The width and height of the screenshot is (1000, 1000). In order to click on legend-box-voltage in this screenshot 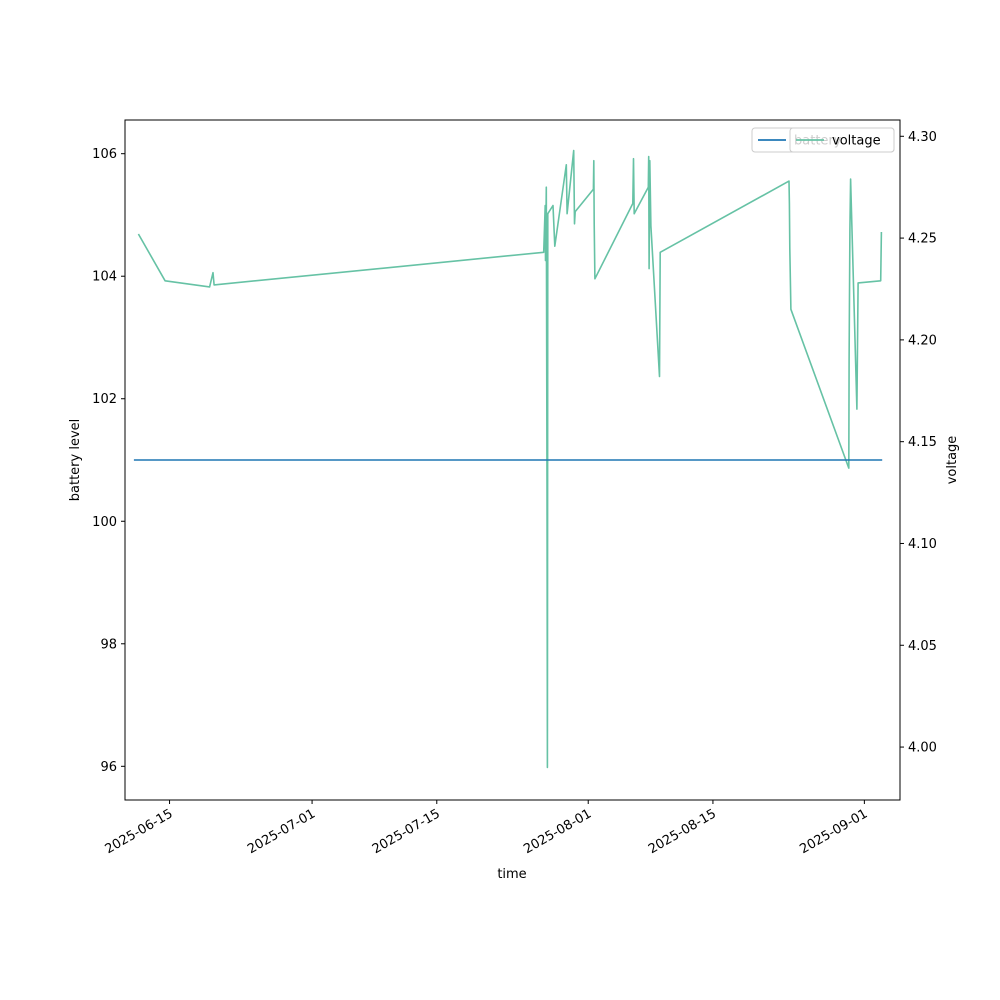, I will do `click(842, 140)`.